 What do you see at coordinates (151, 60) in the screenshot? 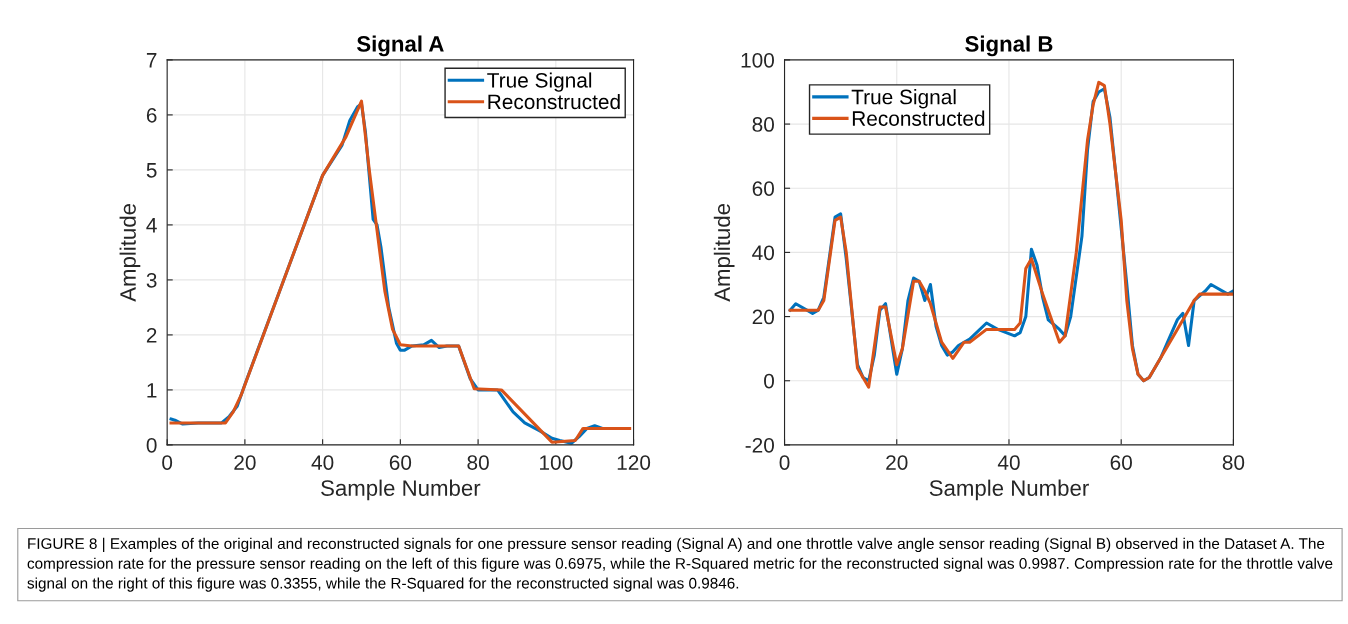
I see `y-tick-label: 7` at bounding box center [151, 60].